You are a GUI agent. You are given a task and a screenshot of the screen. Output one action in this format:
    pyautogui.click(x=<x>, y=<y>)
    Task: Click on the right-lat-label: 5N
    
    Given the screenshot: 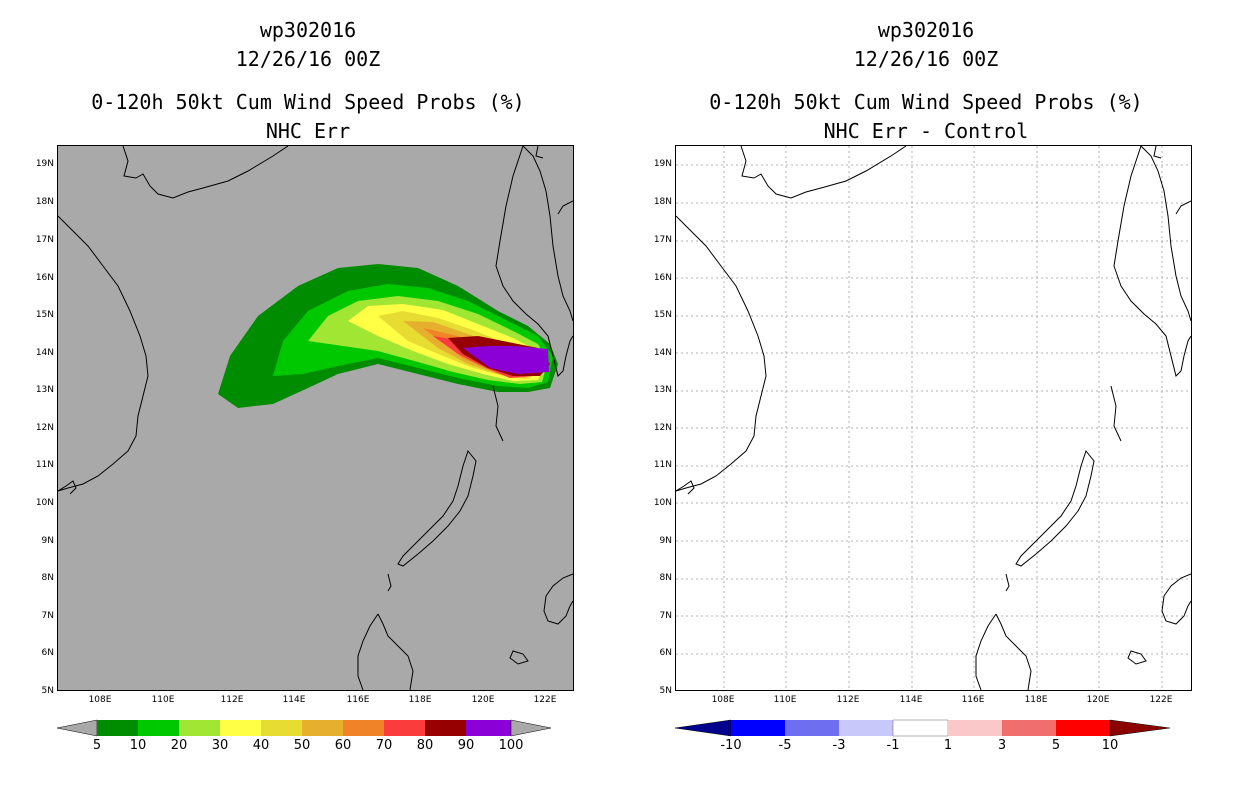 What is the action you would take?
    pyautogui.click(x=665, y=691)
    